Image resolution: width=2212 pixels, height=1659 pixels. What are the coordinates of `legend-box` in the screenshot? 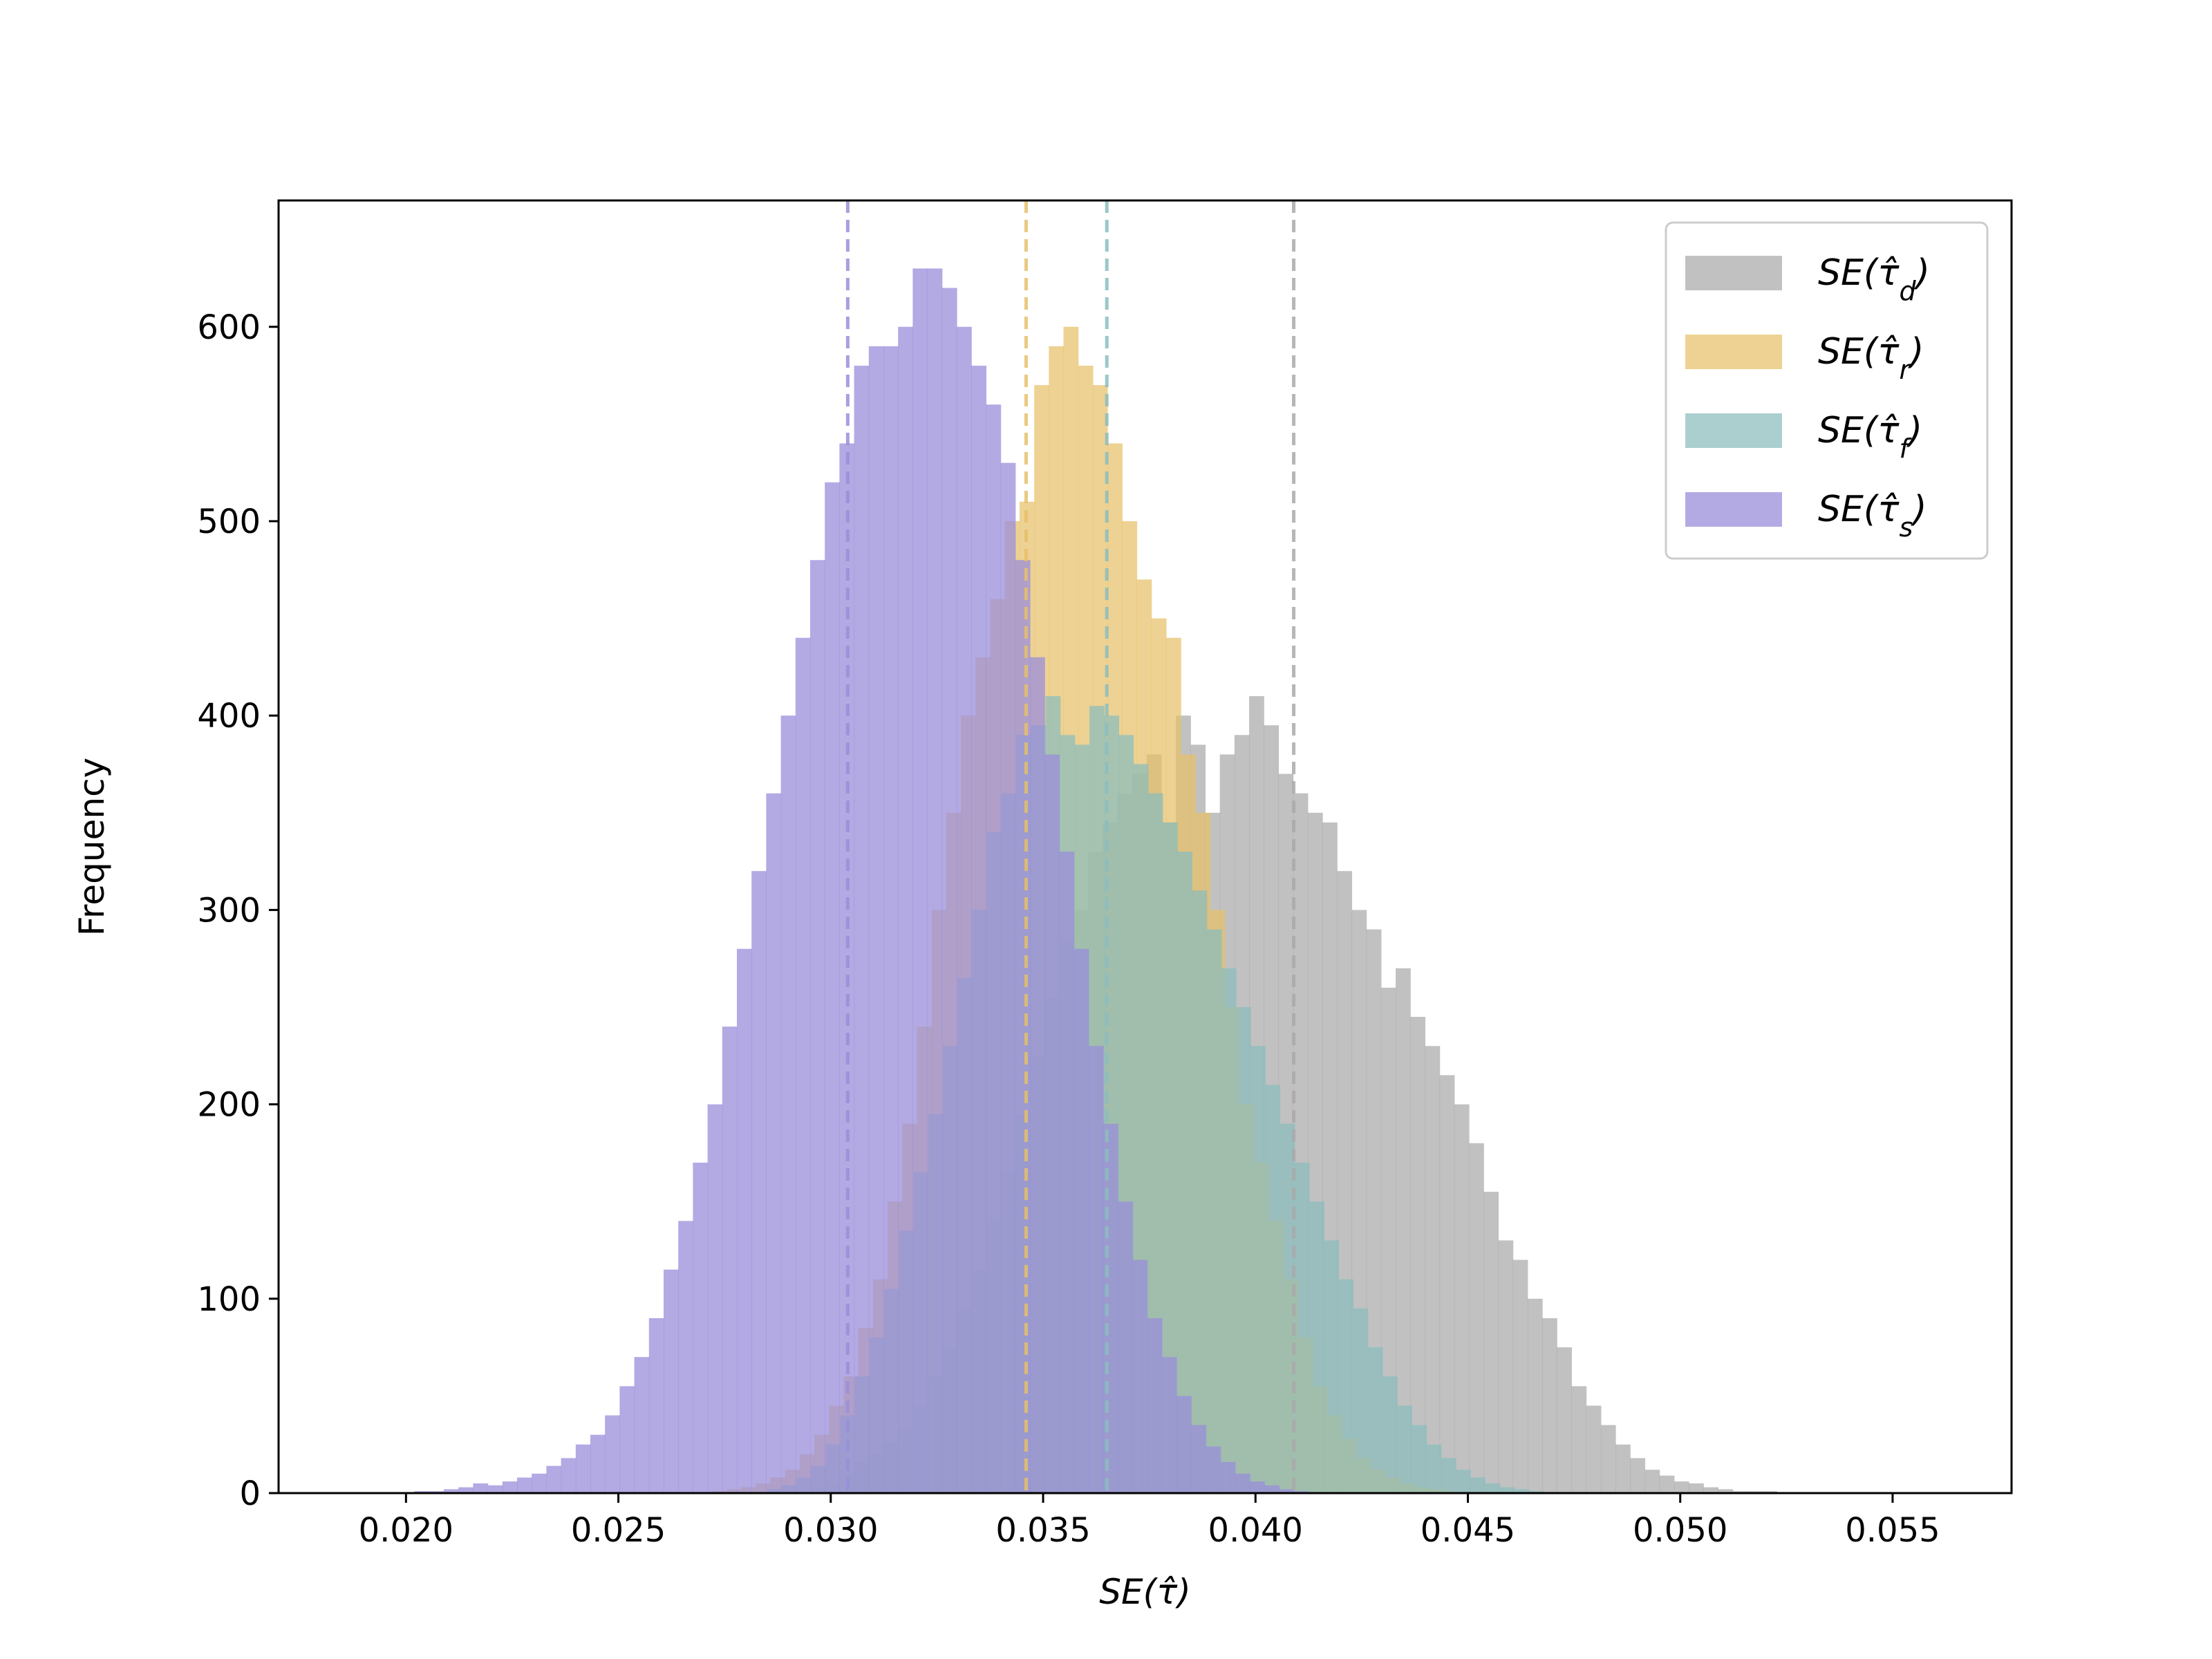 It's located at (1827, 391).